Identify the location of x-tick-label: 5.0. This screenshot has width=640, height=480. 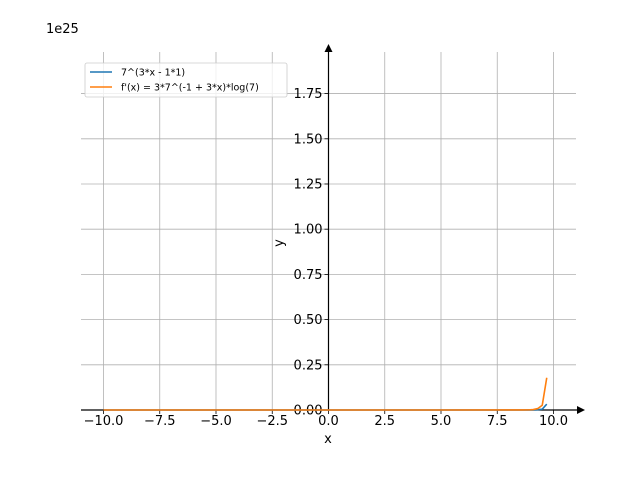
(441, 421).